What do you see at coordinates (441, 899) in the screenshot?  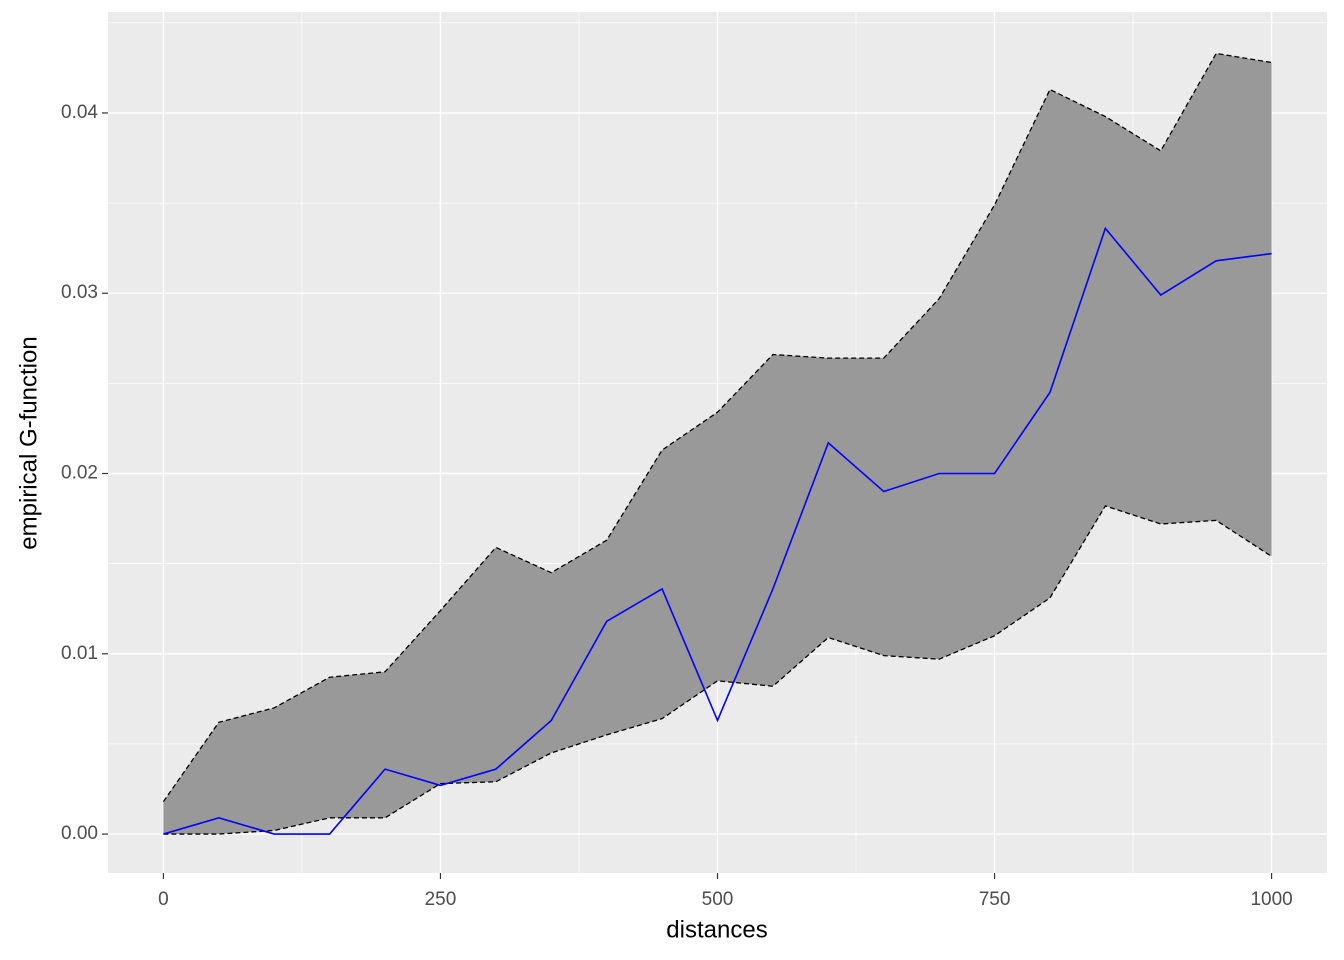 I see `x-tick-label: 250` at bounding box center [441, 899].